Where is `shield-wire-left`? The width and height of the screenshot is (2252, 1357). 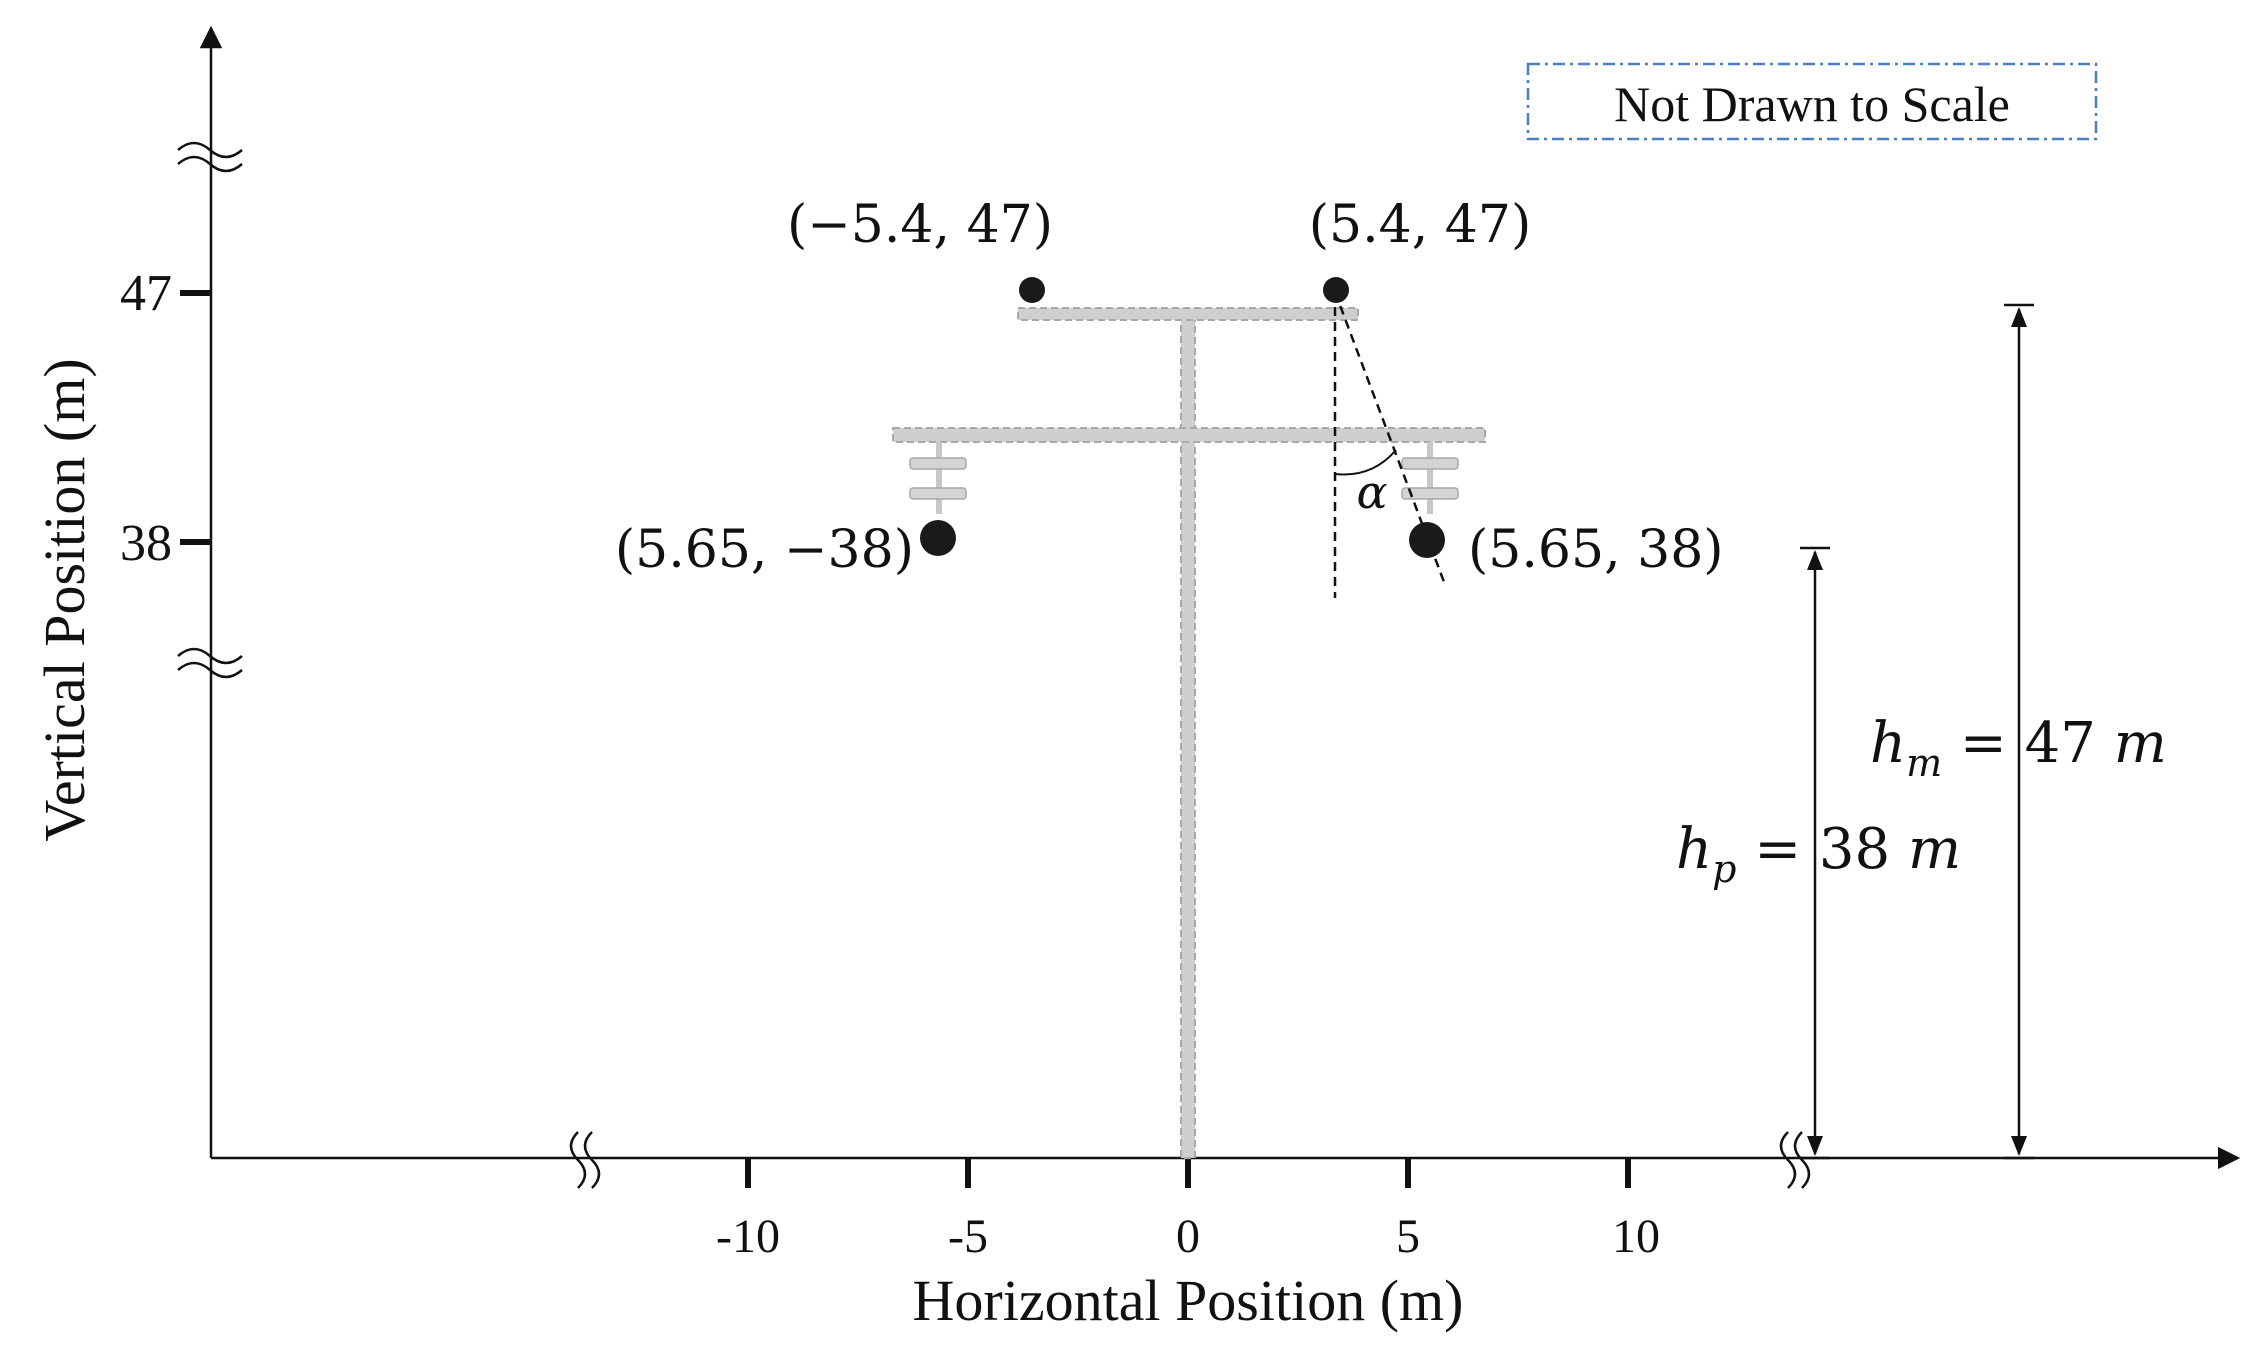
shield-wire-left is located at coordinates (1032, 290).